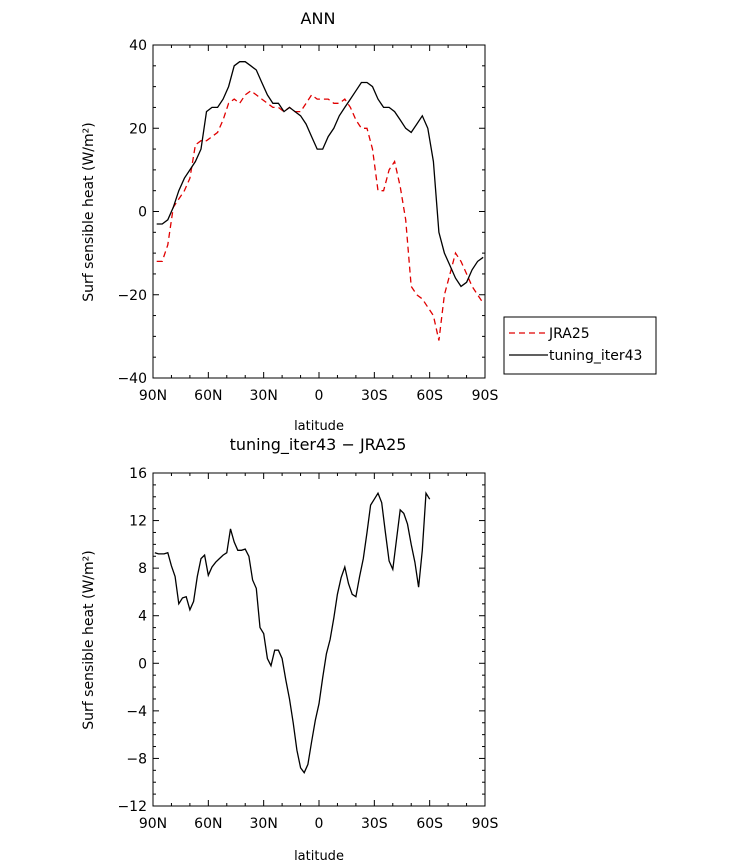 This screenshot has width=733, height=866. I want to click on legend-label-jra25: JRA25, so click(569, 334).